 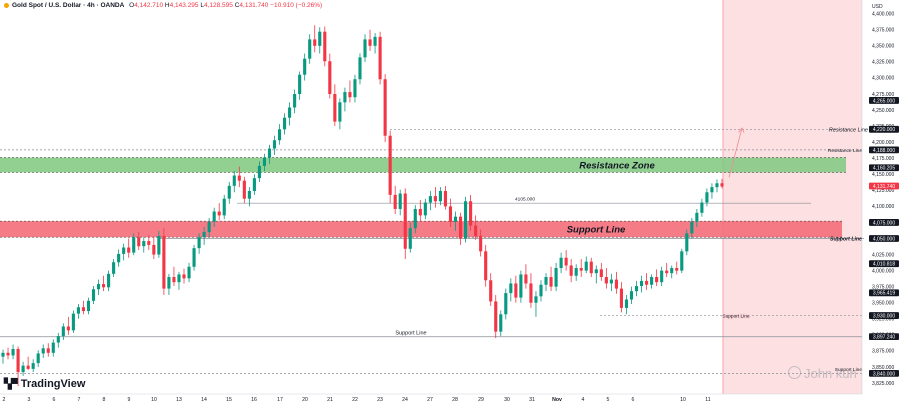 What do you see at coordinates (884, 187) in the screenshot?
I see `price-tag-label: 4,131.740` at bounding box center [884, 187].